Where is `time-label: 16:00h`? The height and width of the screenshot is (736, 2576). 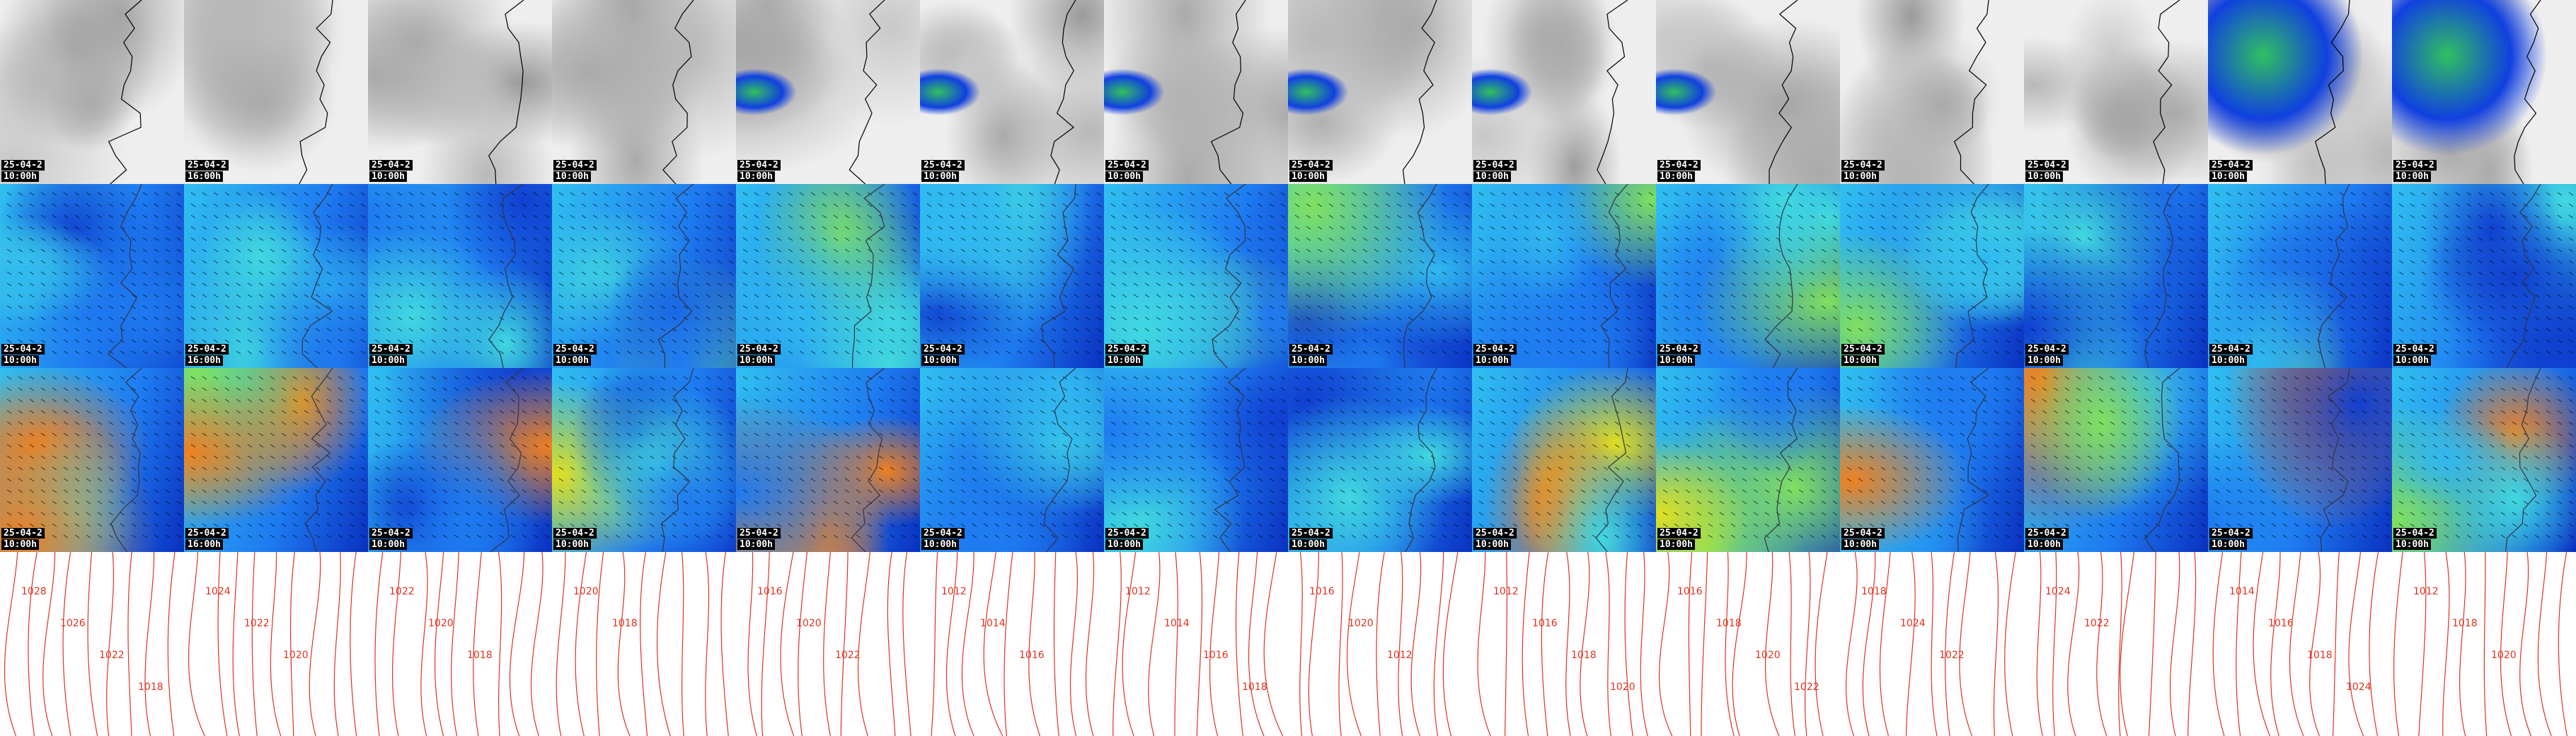 time-label: 16:00h is located at coordinates (204, 361).